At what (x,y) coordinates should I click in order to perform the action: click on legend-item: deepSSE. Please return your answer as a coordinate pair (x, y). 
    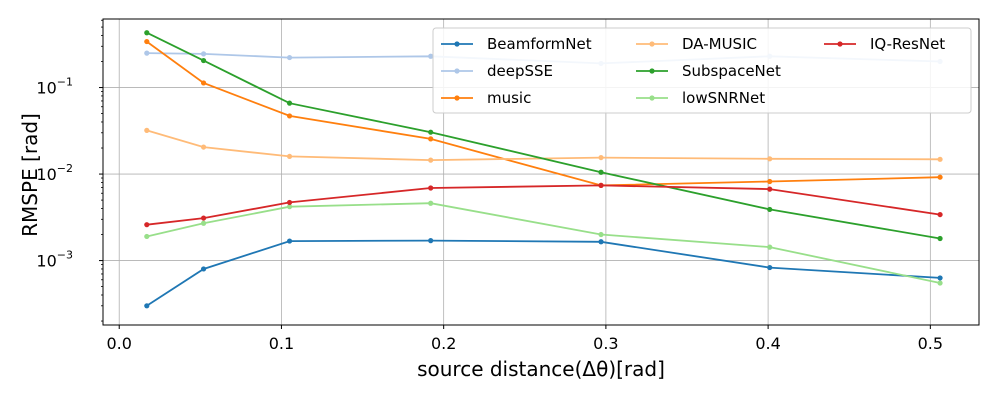
    Looking at the image, I should click on (497, 71).